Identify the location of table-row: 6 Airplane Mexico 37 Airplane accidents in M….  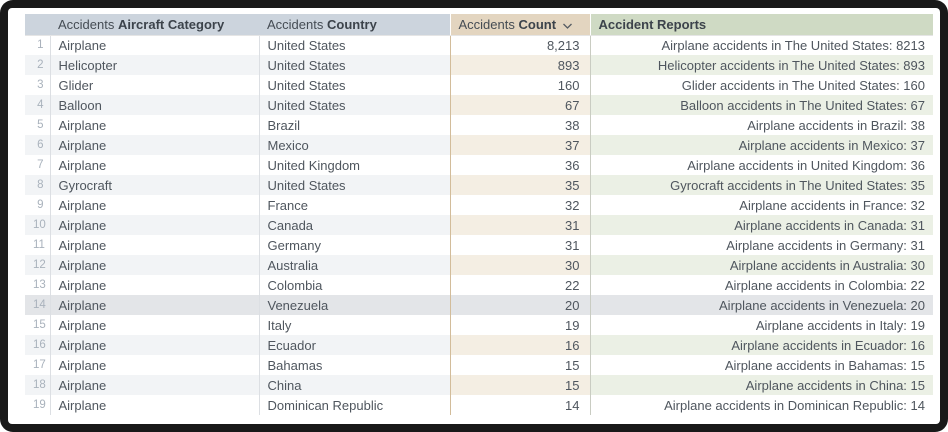
(479, 145).